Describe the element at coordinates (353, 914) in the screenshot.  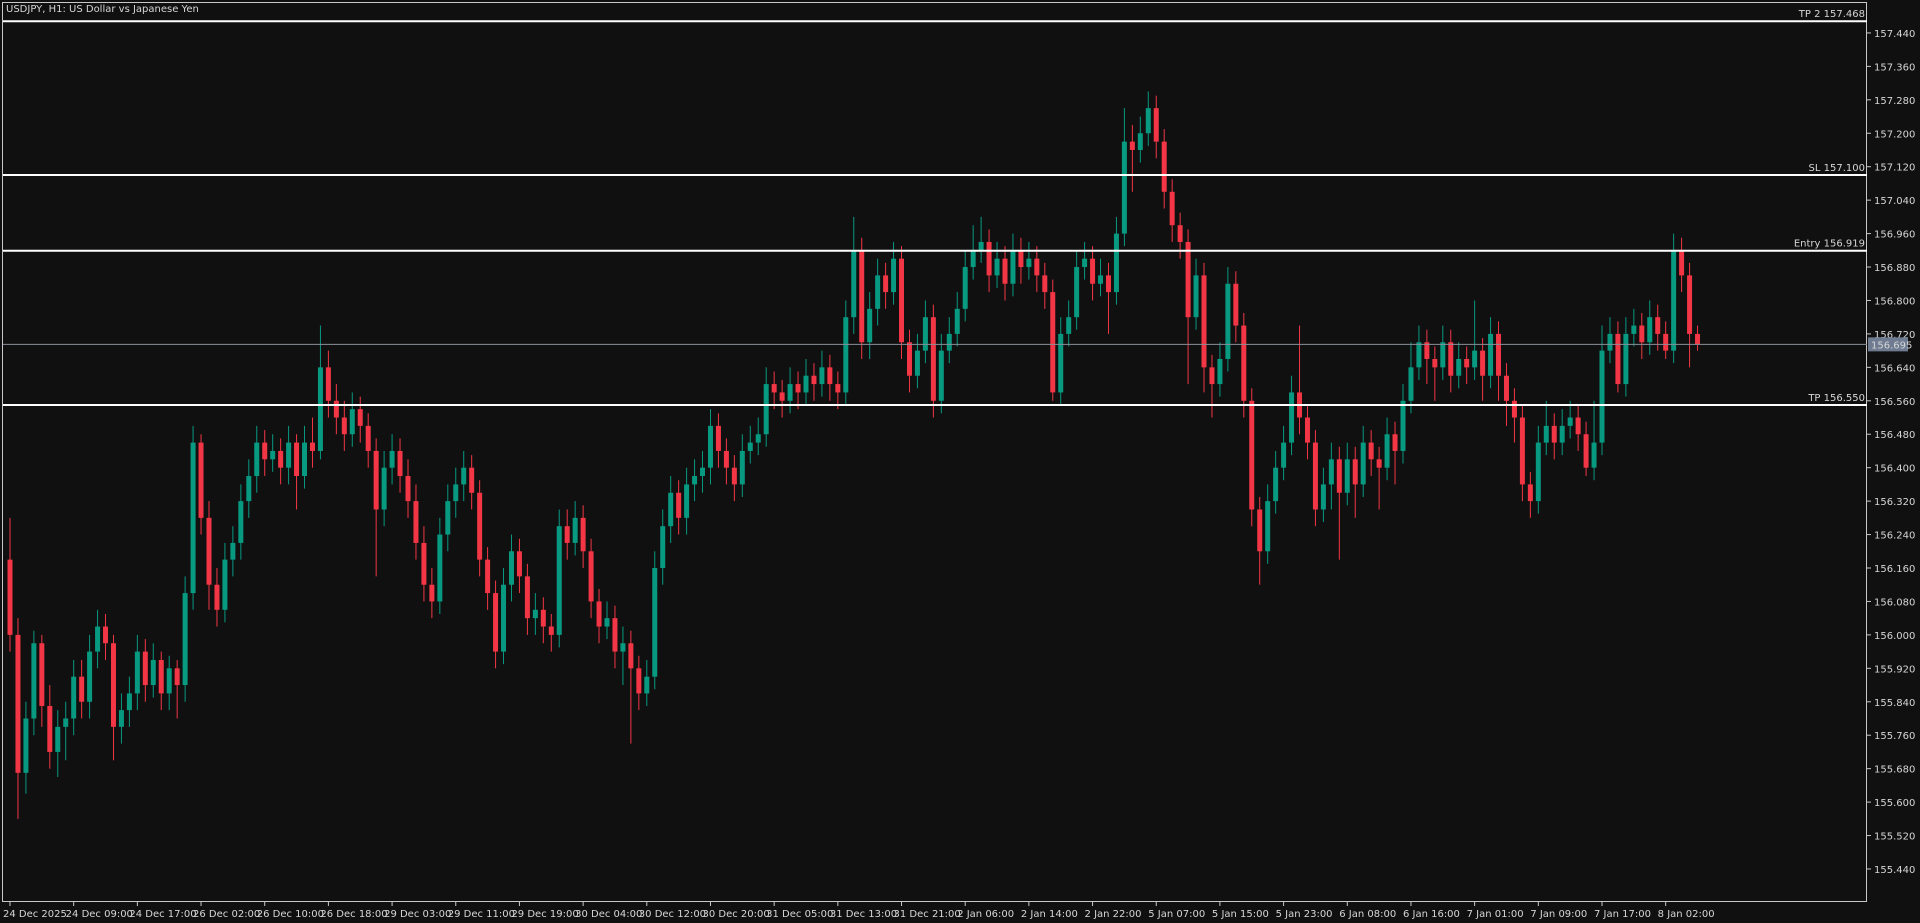
I see `x-tick-label: 26 Dec 18:00` at that location.